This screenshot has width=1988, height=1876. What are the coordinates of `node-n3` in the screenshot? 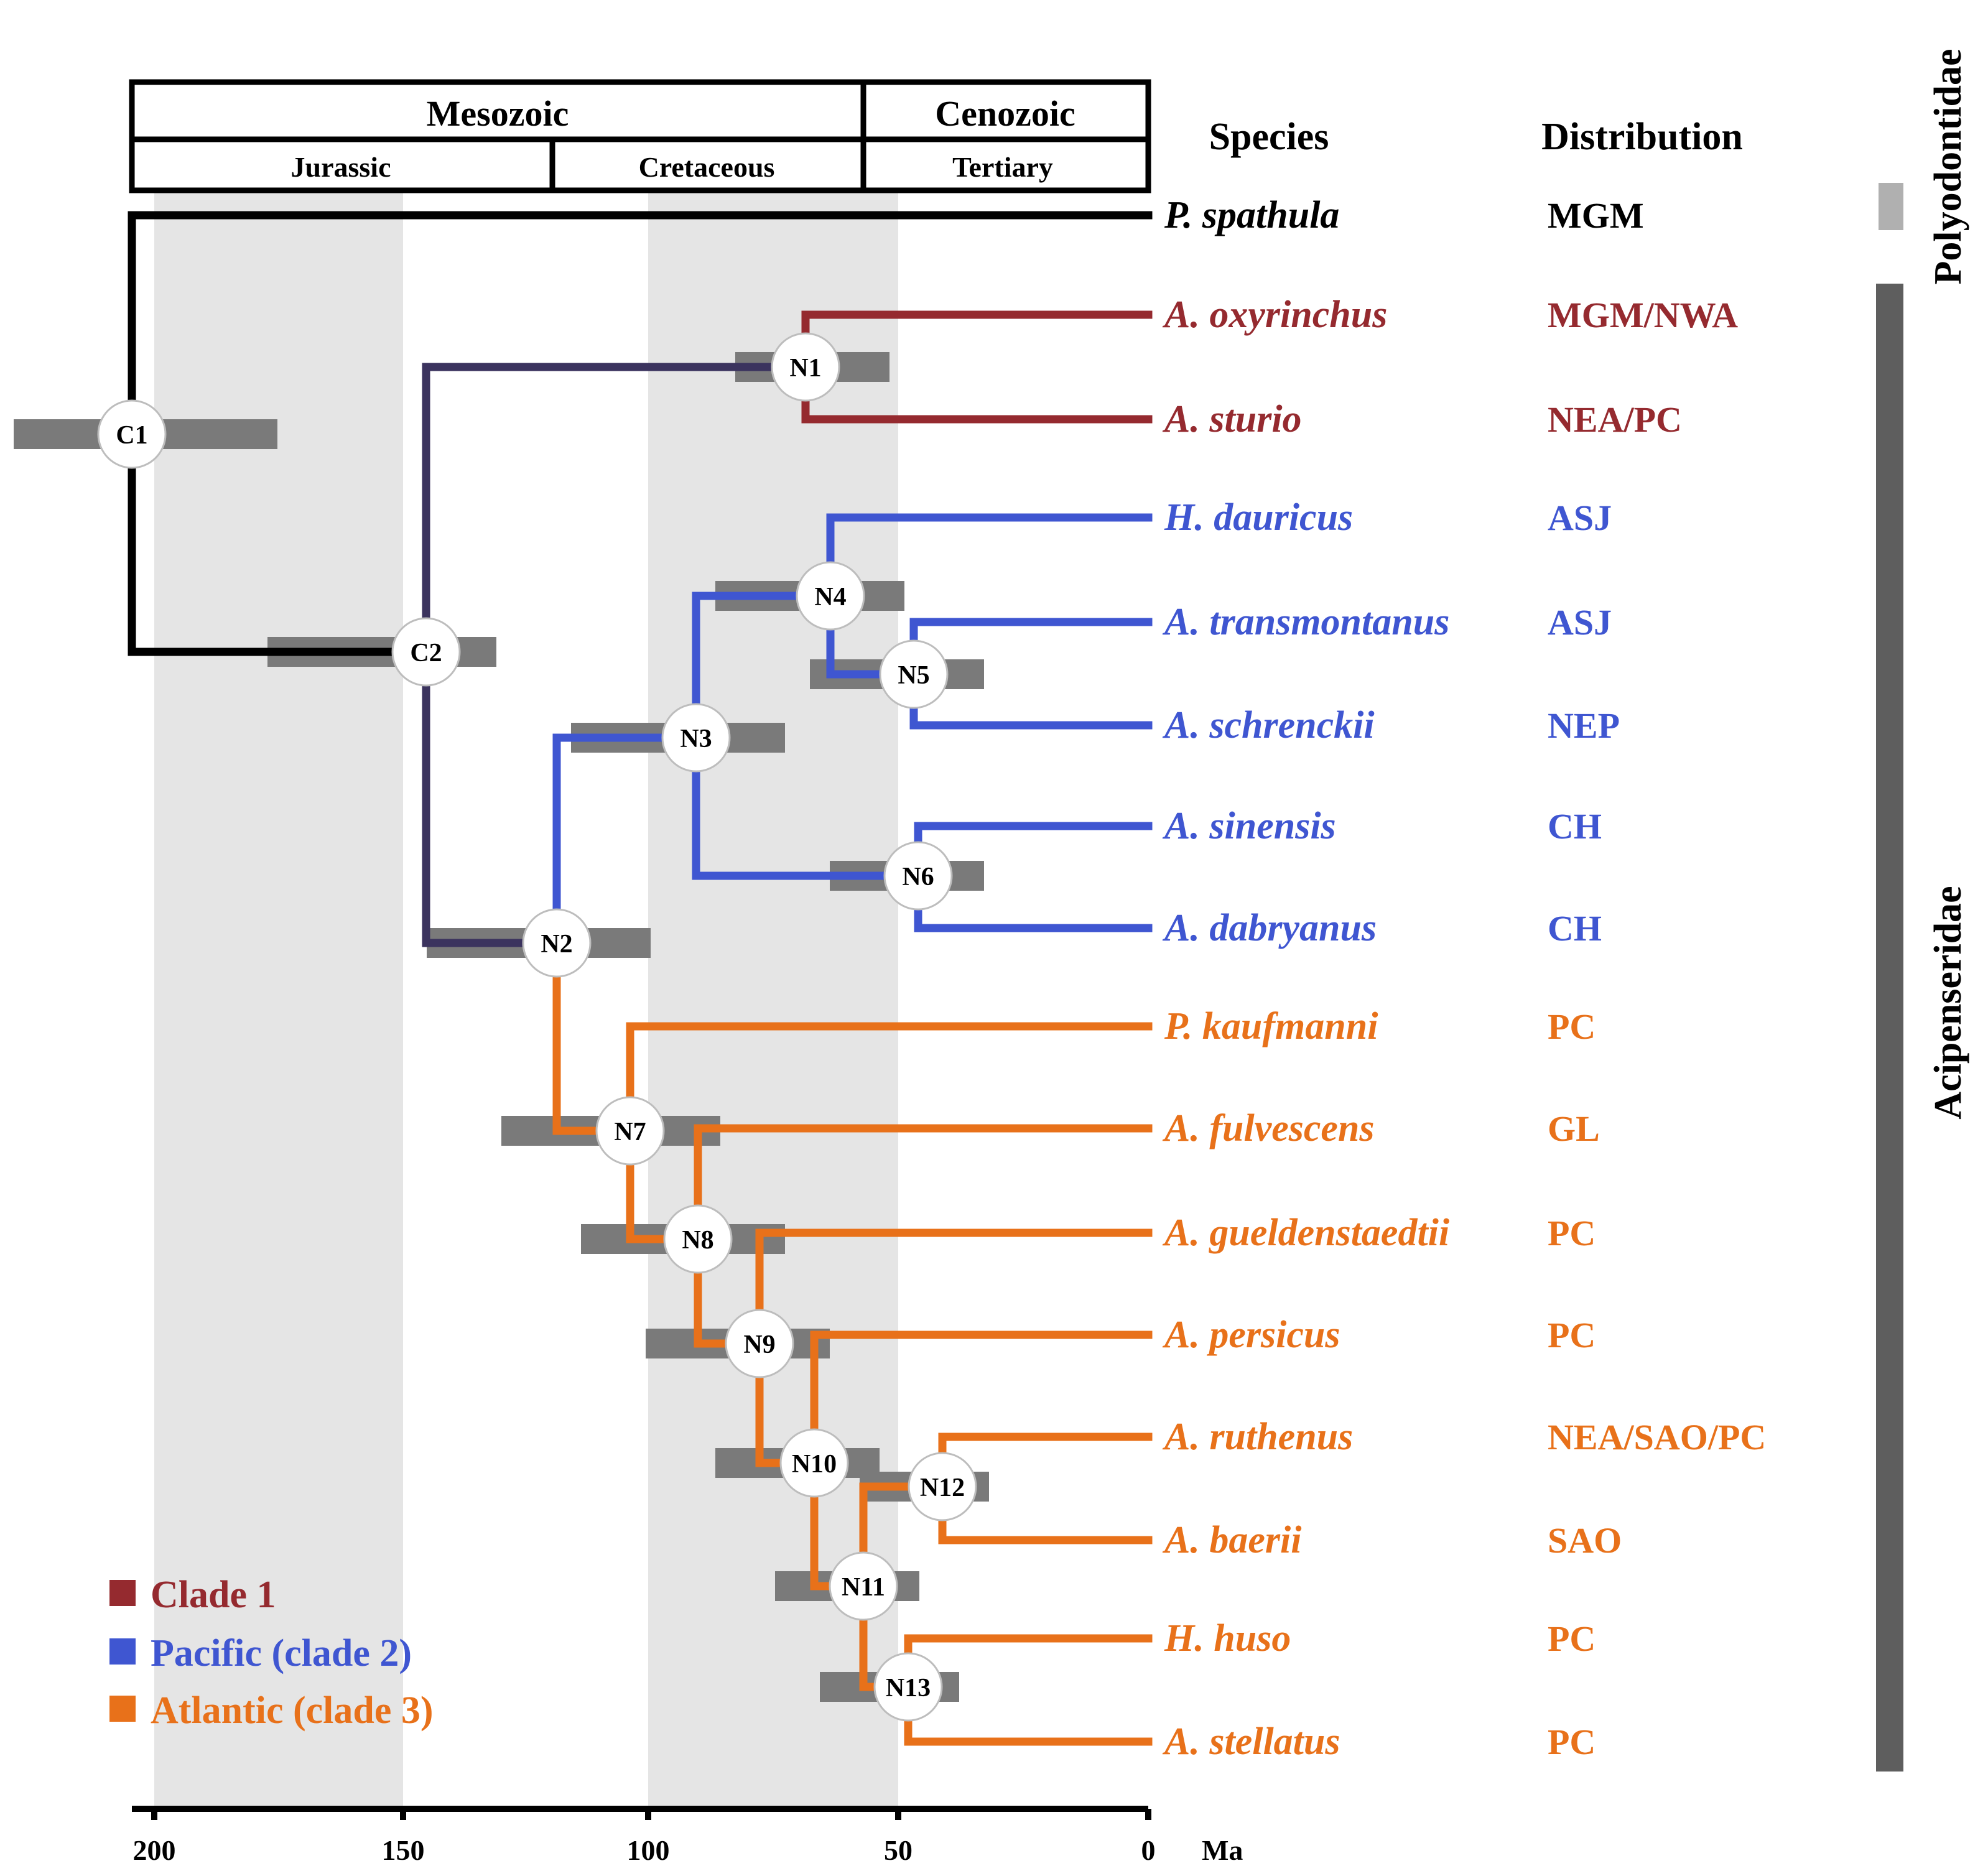 It's located at (696, 738).